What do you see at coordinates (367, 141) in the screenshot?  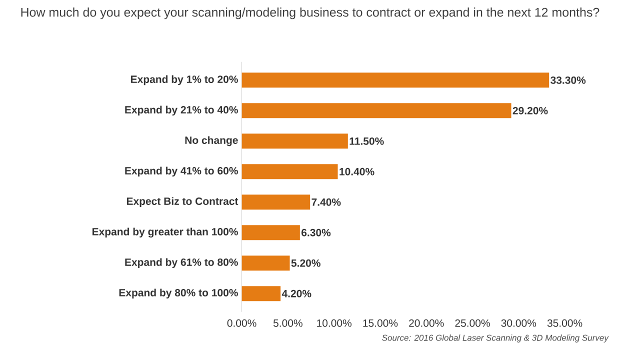 I see `data-label: 11.50%` at bounding box center [367, 141].